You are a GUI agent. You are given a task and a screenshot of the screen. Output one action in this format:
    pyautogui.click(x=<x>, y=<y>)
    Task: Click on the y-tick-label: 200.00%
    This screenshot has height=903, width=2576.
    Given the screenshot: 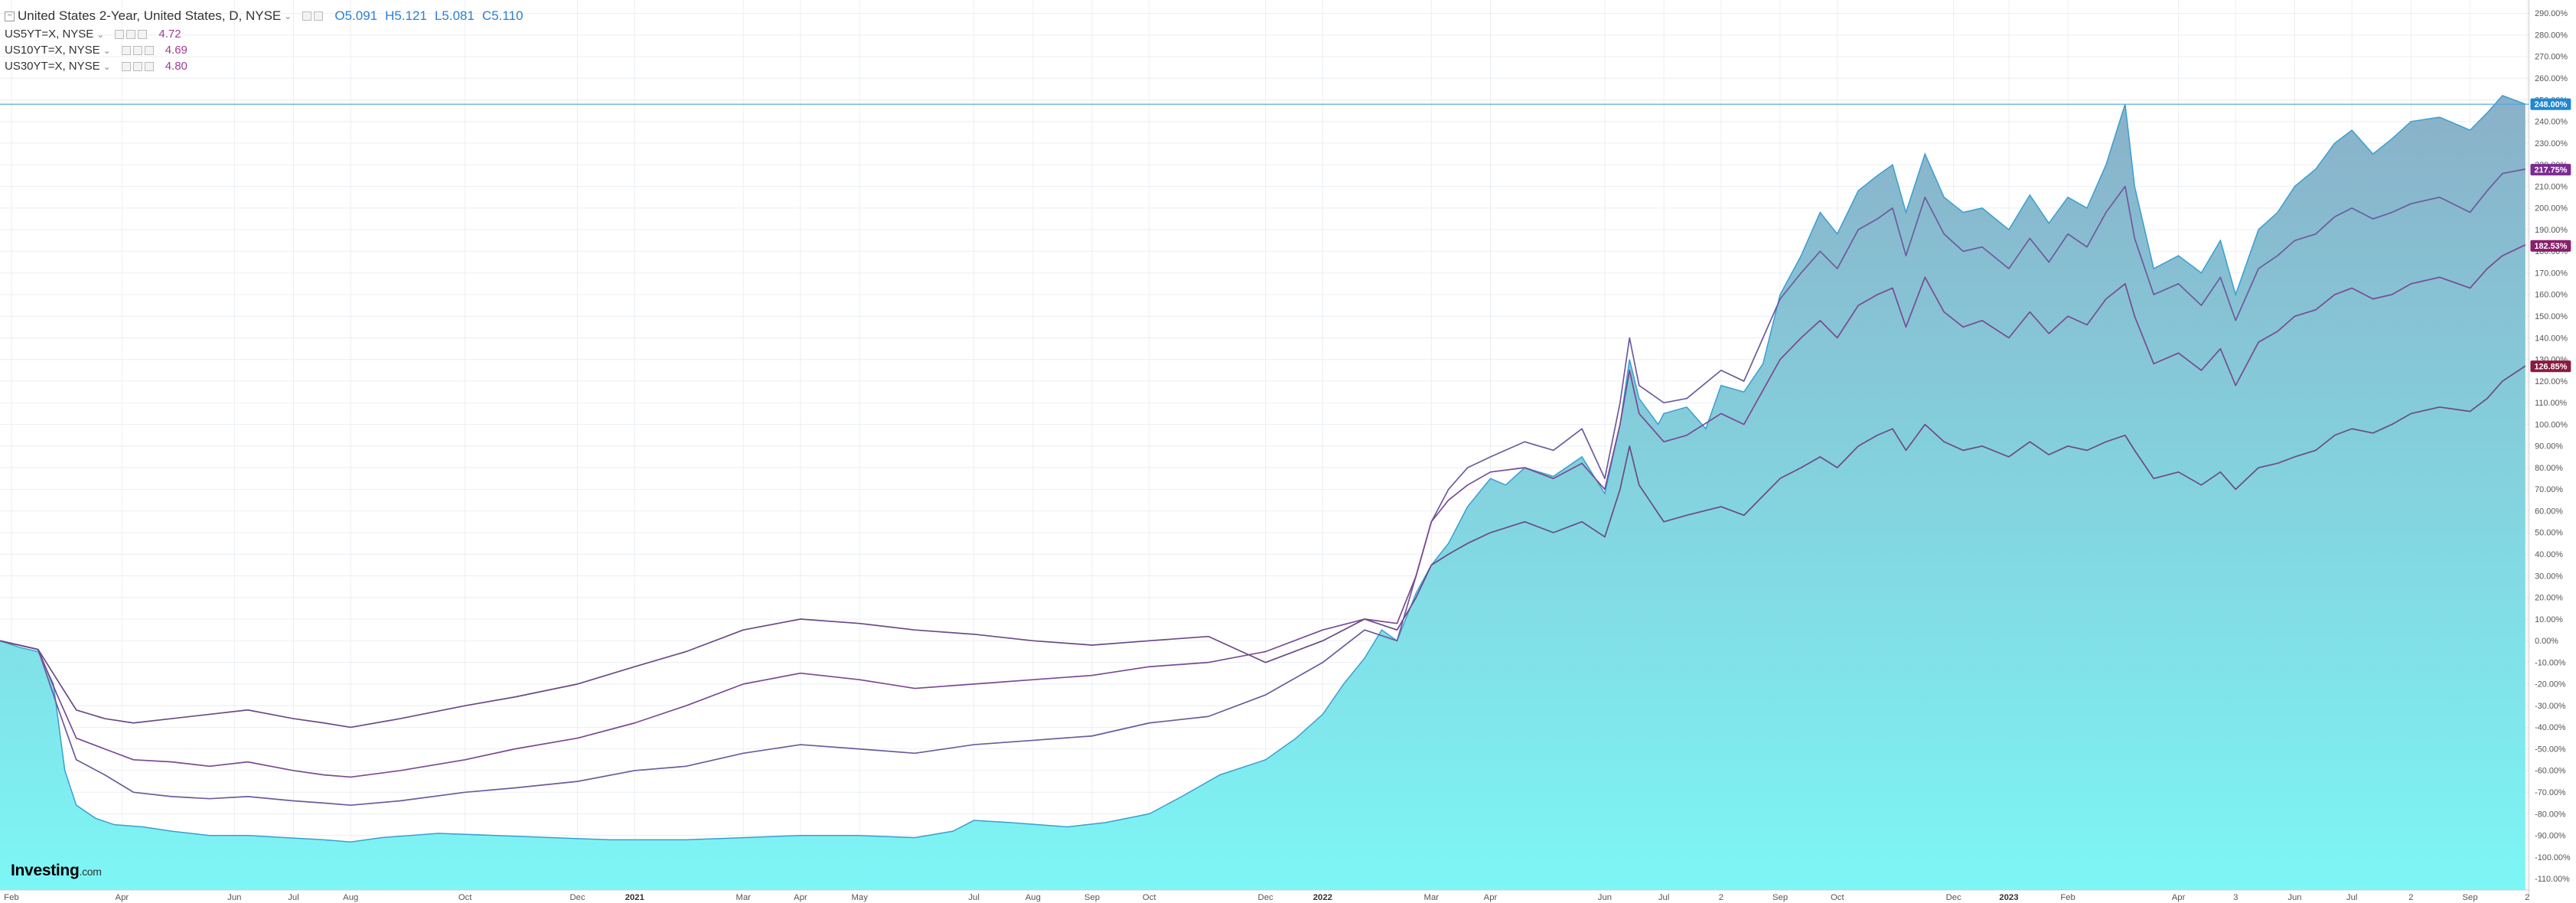 What is the action you would take?
    pyautogui.click(x=2551, y=209)
    